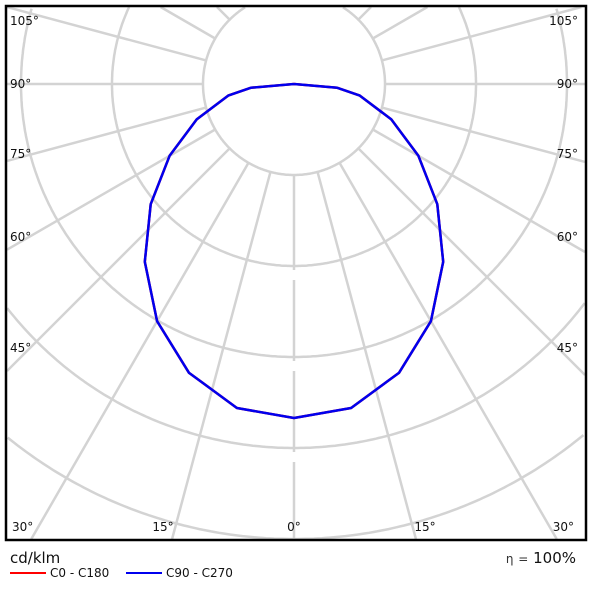 Image resolution: width=600 pixels, height=589 pixels. Describe the element at coordinates (523, 559) in the screenshot. I see `equals-sign: =` at that location.